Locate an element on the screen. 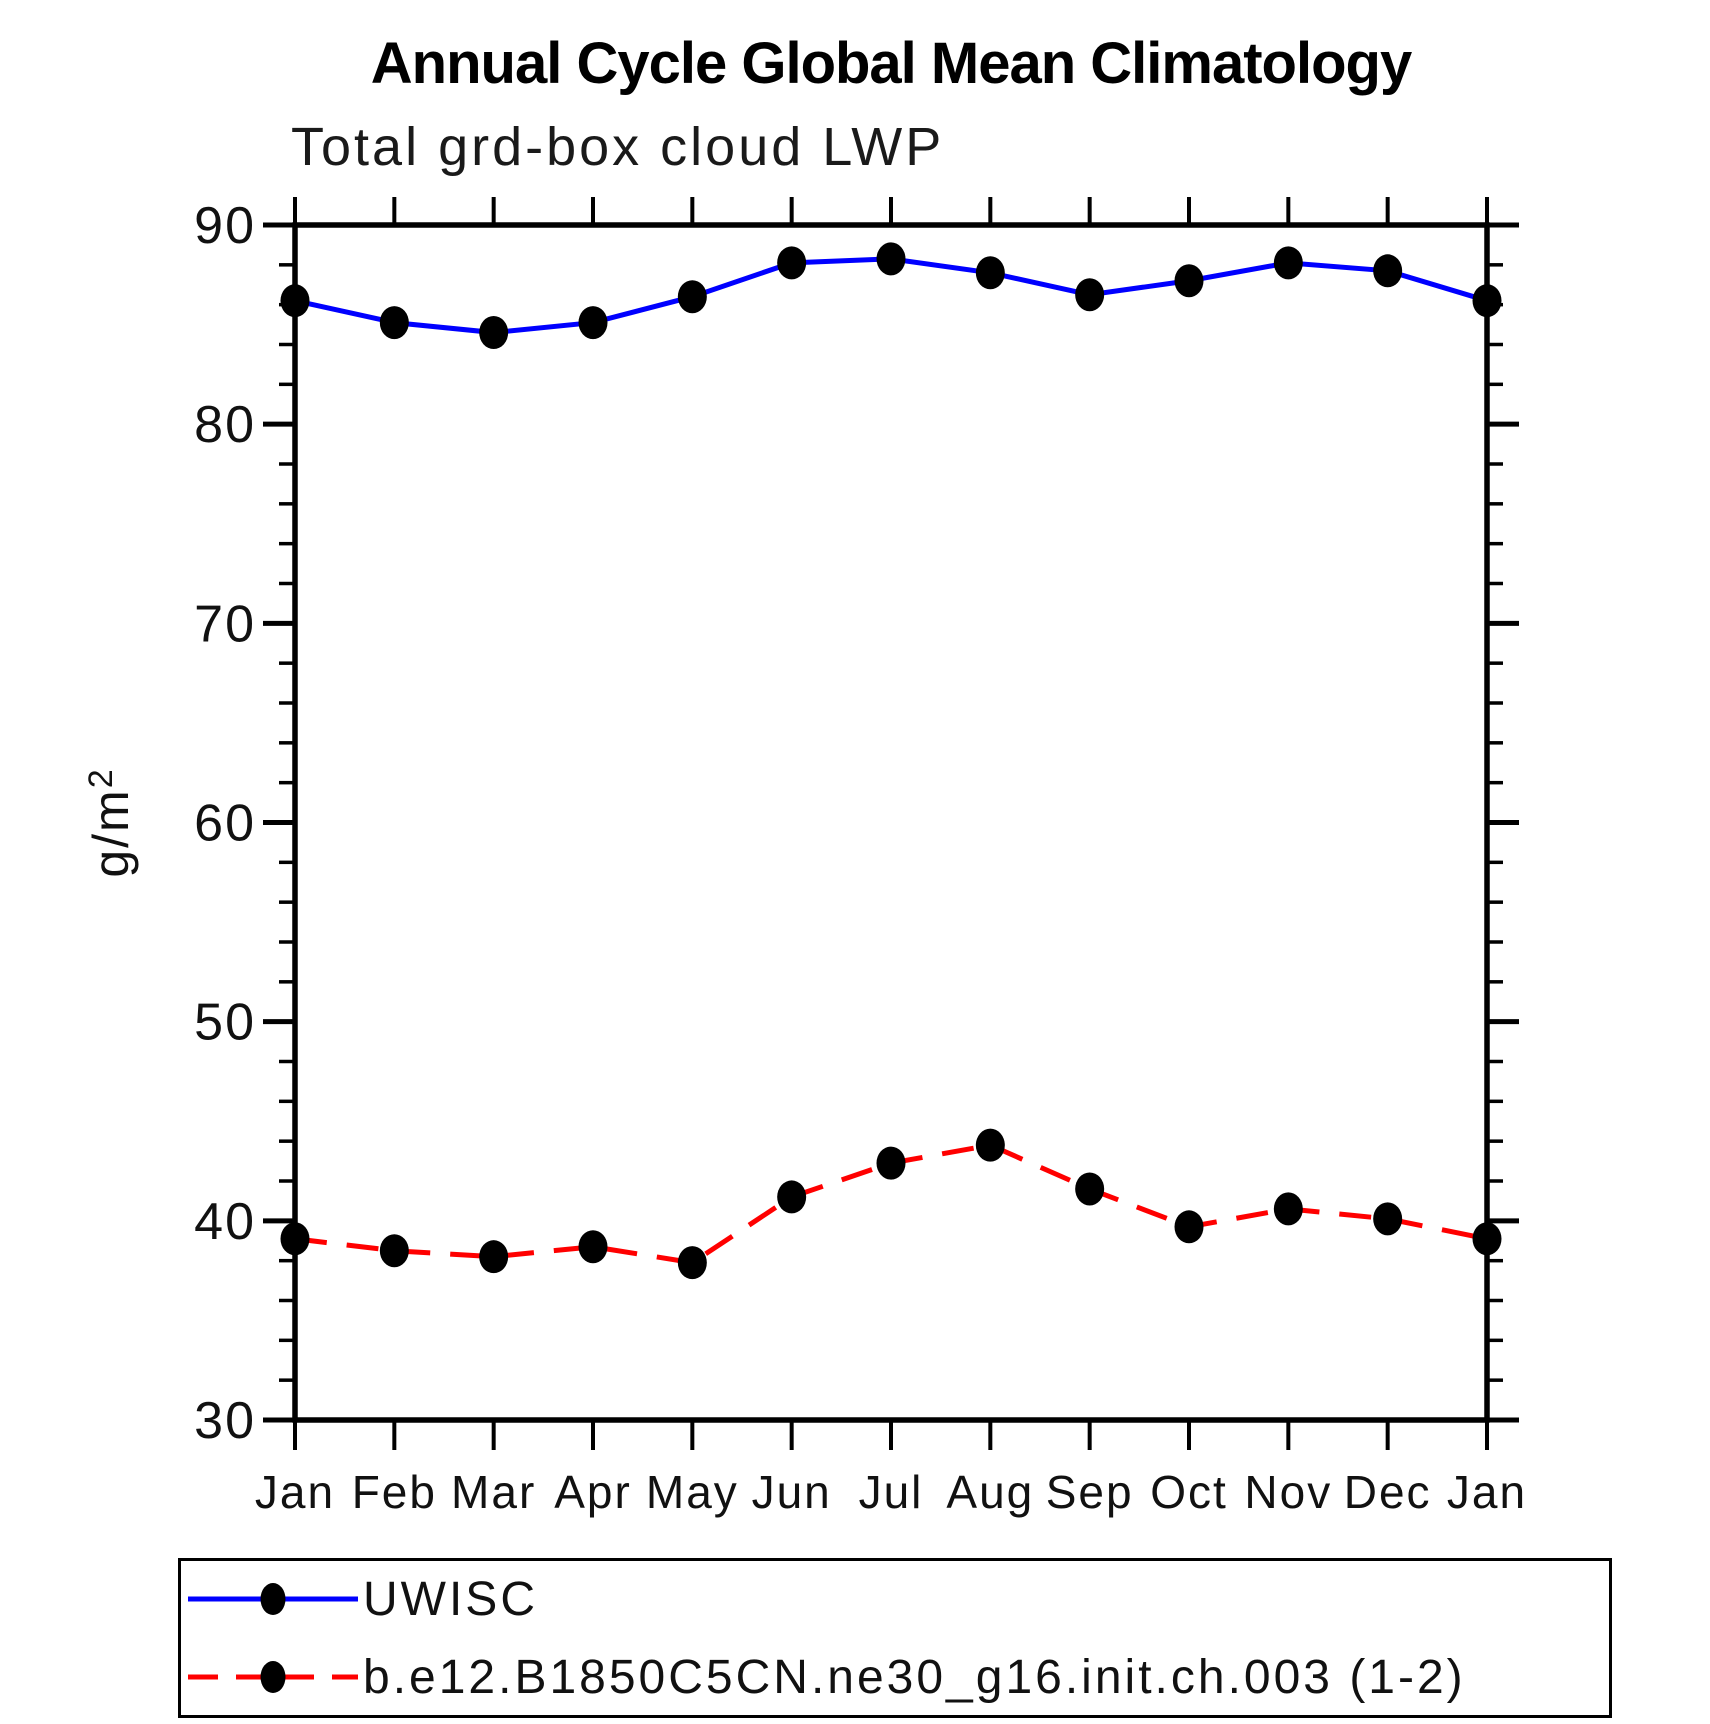 This screenshot has height=1724, width=1710. y-tick-label: 80 is located at coordinates (225, 425).